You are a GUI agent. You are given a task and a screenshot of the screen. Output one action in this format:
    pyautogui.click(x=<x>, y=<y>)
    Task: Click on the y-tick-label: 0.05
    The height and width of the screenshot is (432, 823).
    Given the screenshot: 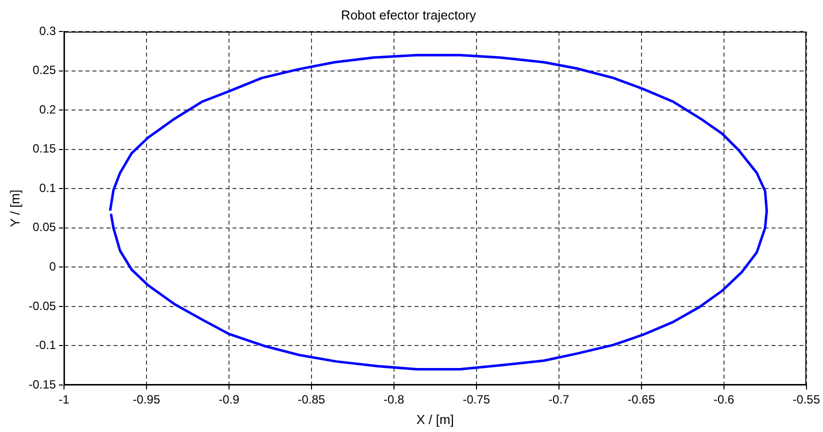 What is the action you would take?
    pyautogui.click(x=44, y=227)
    